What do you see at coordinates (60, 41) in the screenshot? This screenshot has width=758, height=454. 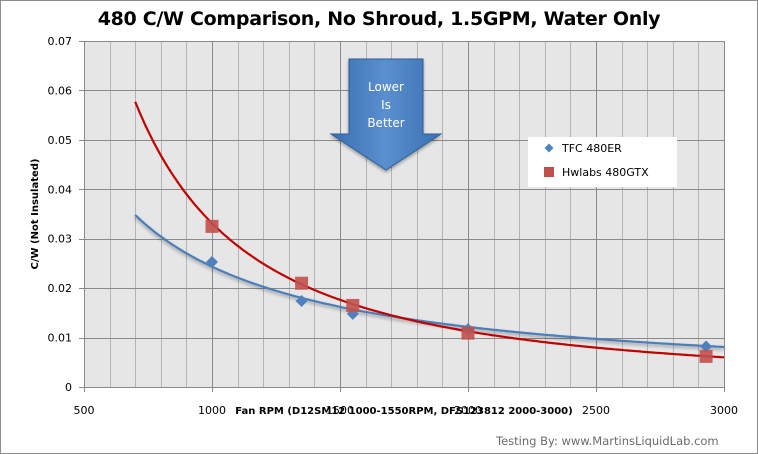 I see `y-tick-label: 0.07` at bounding box center [60, 41].